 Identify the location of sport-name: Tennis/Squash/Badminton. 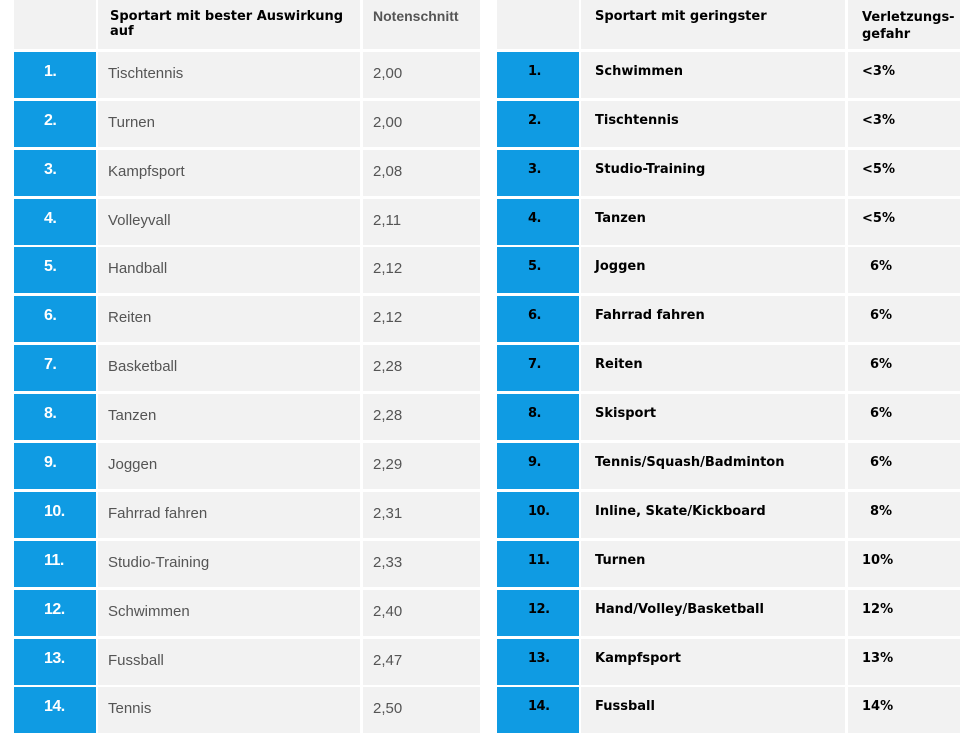
(690, 463).